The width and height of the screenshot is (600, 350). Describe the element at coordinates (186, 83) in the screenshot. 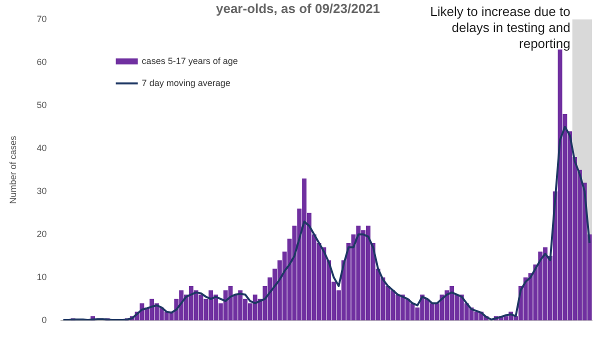

I see `legend-label: 7 day moving average` at that location.